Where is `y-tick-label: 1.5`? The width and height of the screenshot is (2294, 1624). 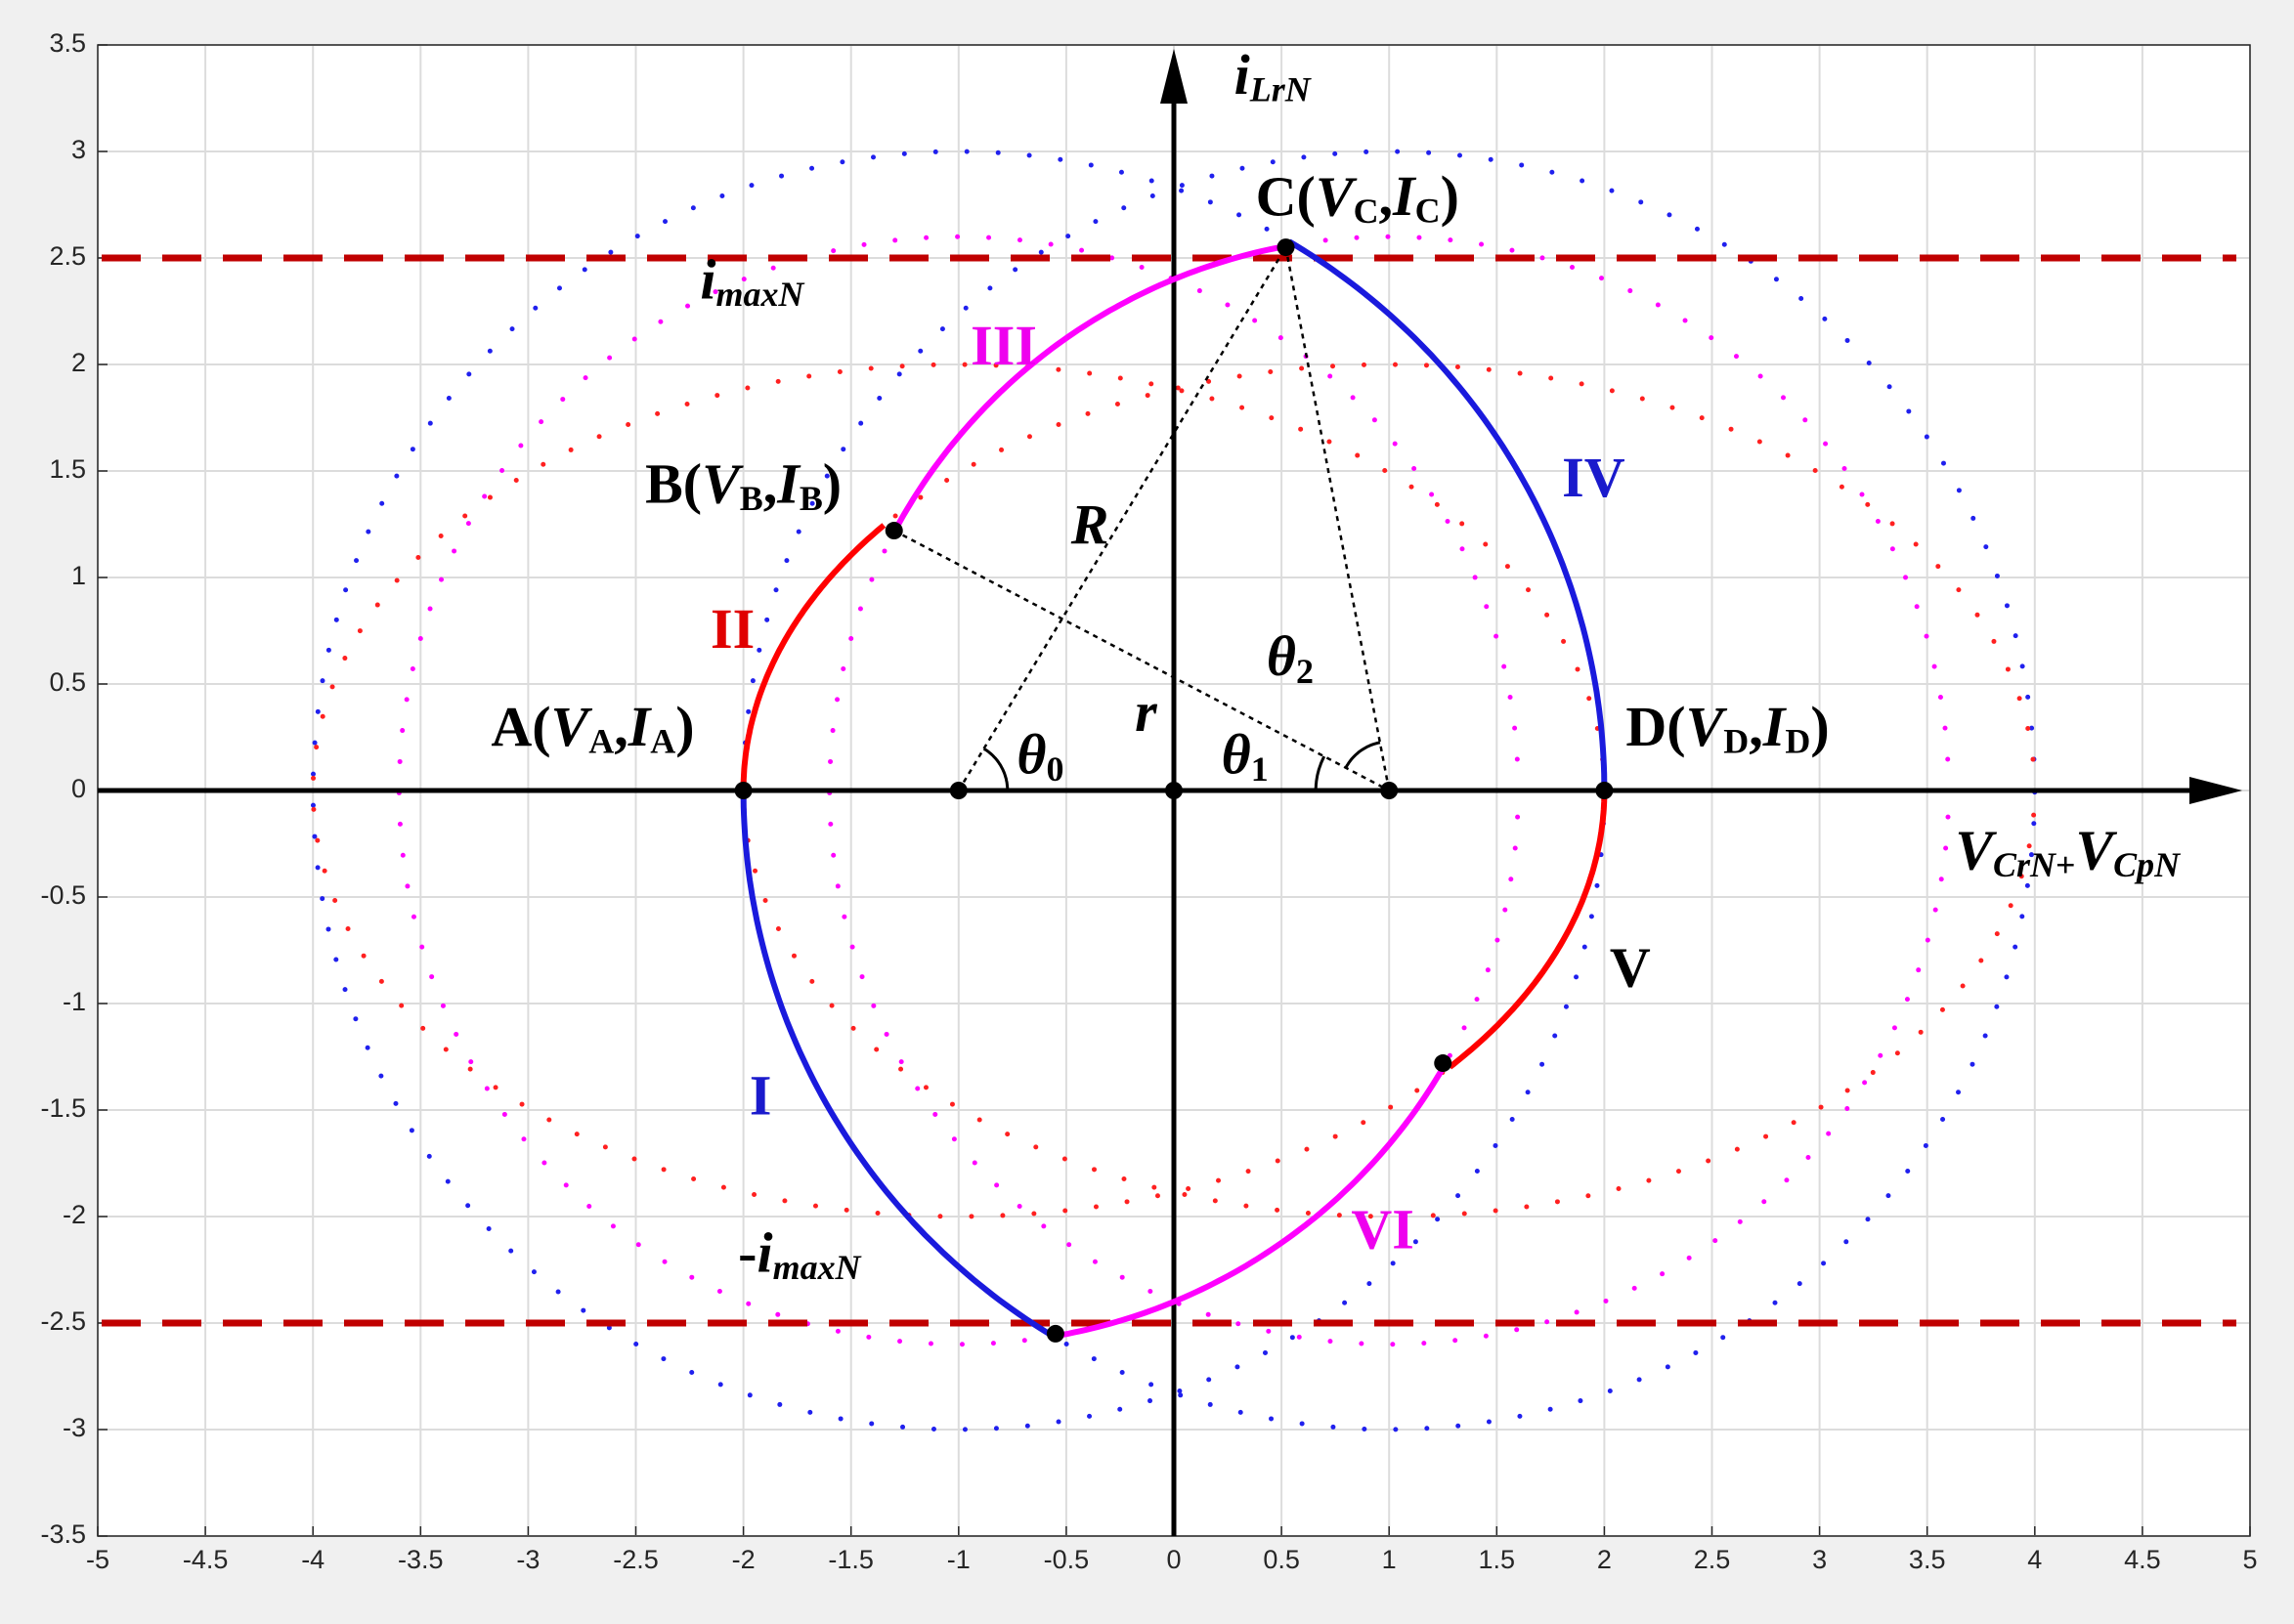
y-tick-label: 1.5 is located at coordinates (67, 469).